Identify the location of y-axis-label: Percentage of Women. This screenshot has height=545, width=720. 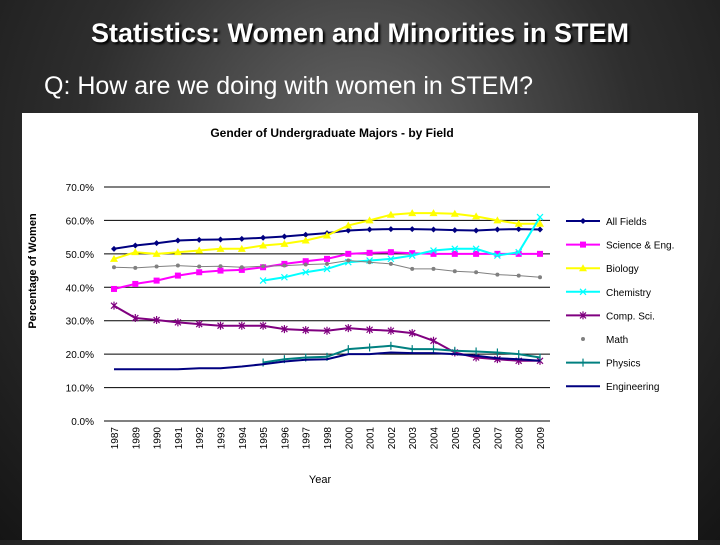
(33, 271).